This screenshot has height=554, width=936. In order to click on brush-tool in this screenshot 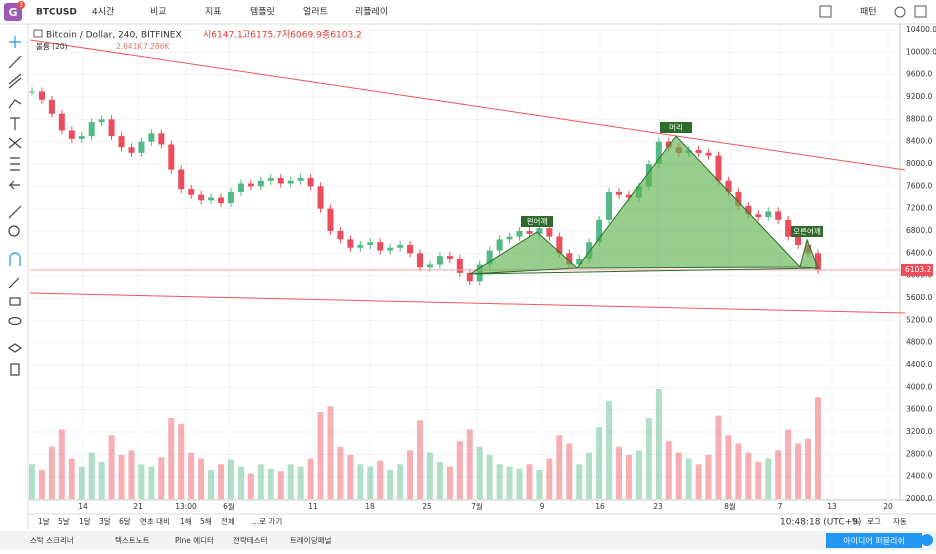, I will do `click(15, 104)`.